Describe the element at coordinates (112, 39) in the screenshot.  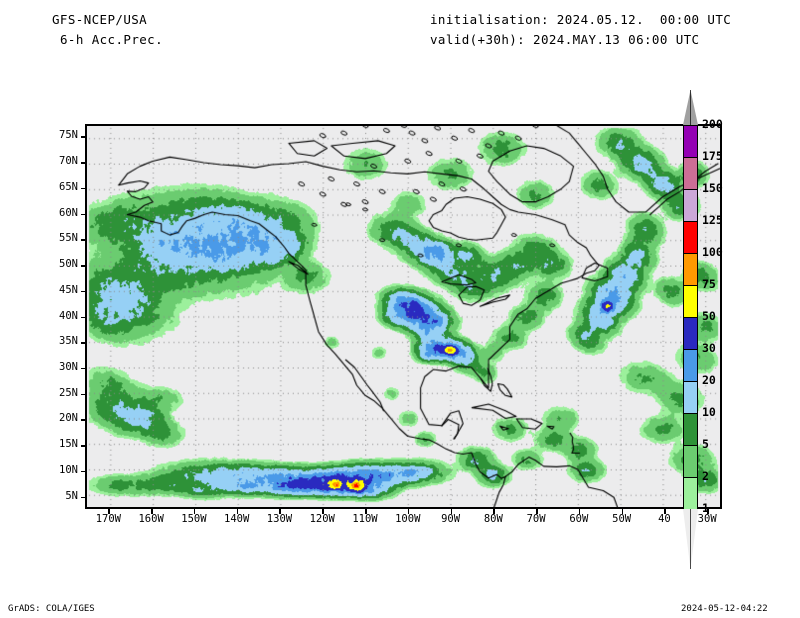
I see `field-subtitle: 6-h Acc.Prec.` at that location.